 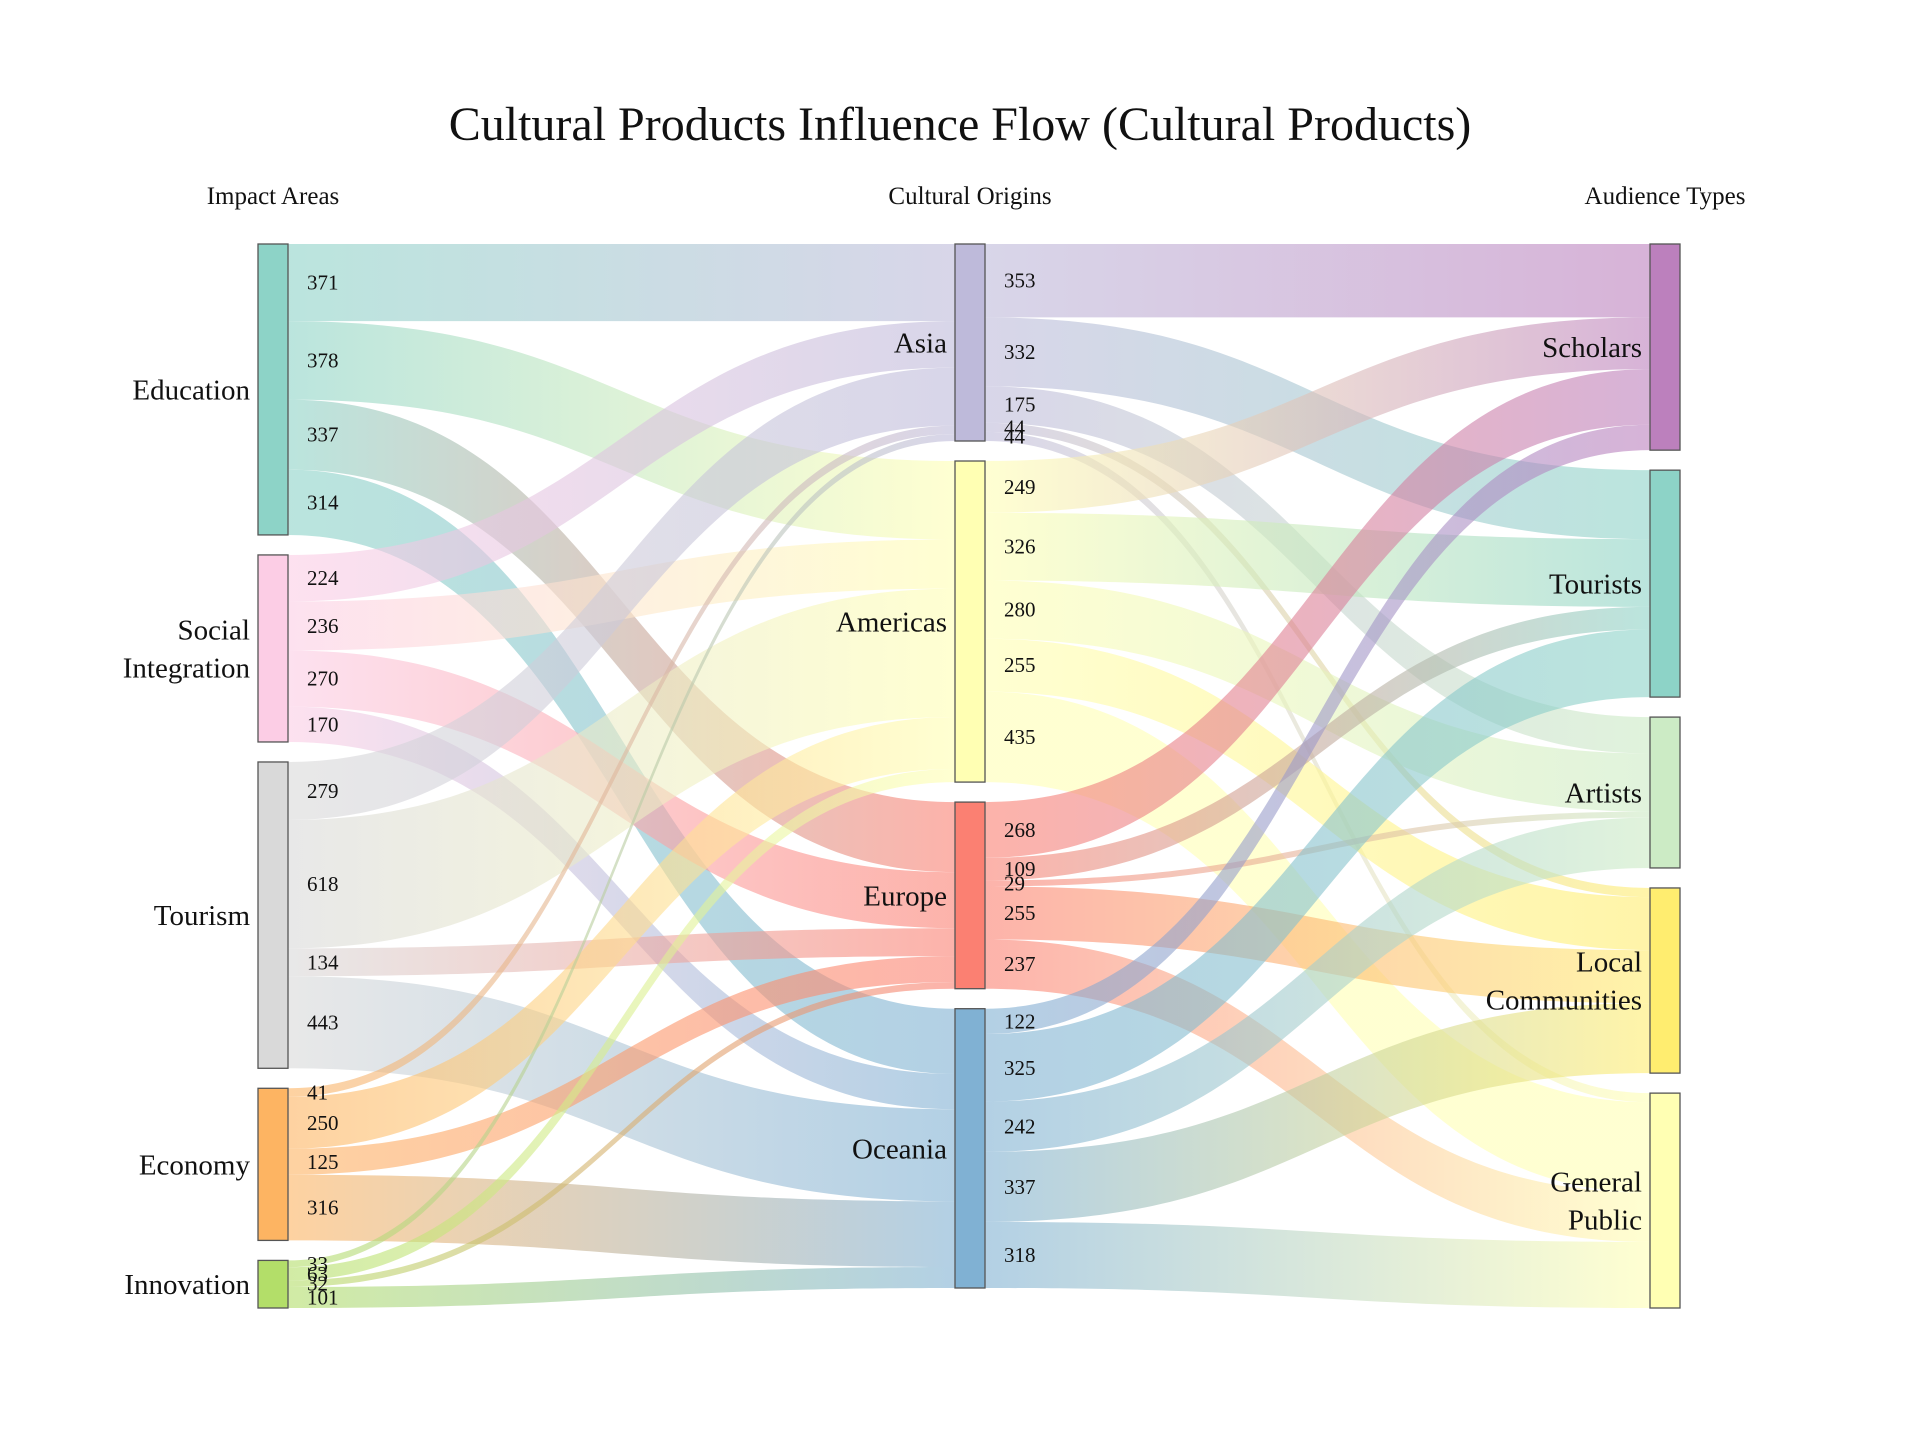 I want to click on link-social-integration-to-asia, so click(x=621, y=461).